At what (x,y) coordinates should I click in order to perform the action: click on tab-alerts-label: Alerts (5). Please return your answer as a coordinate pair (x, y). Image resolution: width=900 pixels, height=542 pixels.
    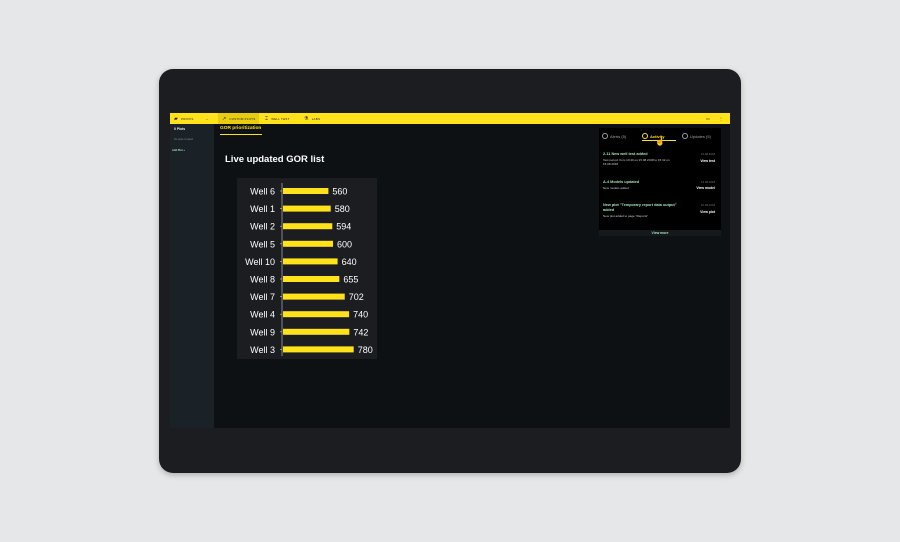
    Looking at the image, I should click on (618, 136).